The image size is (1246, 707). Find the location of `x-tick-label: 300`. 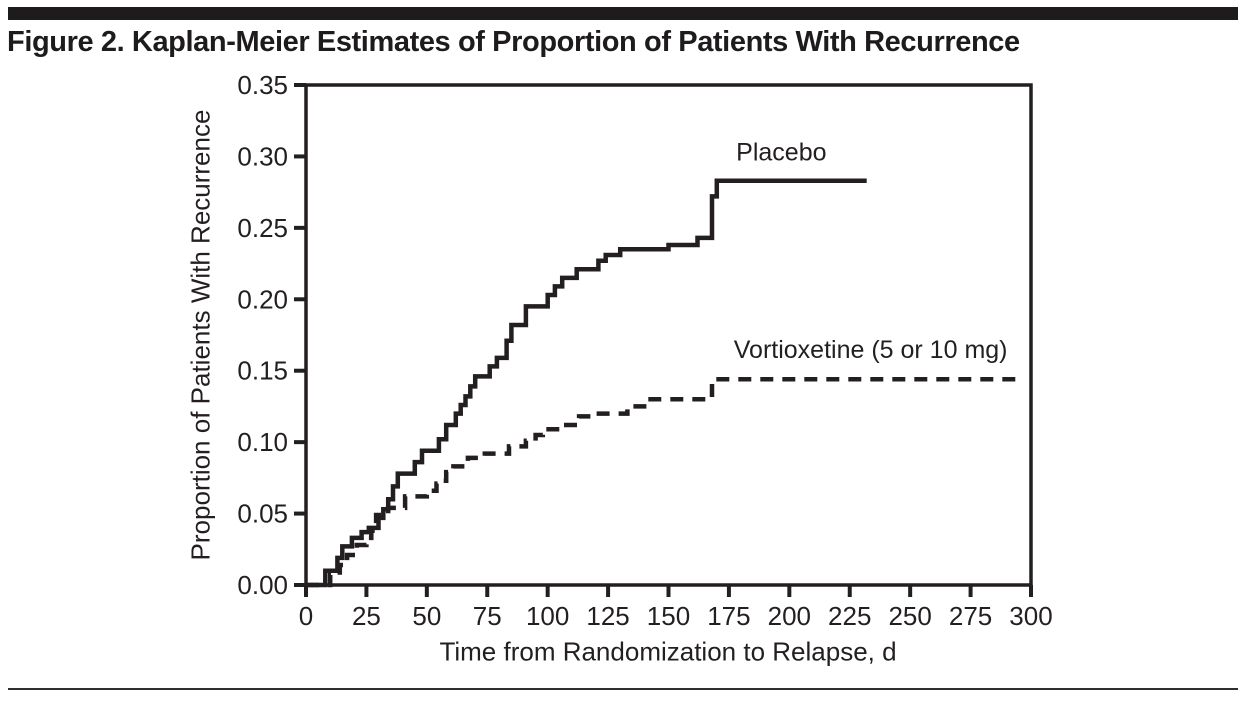

x-tick-label: 300 is located at coordinates (1030, 616).